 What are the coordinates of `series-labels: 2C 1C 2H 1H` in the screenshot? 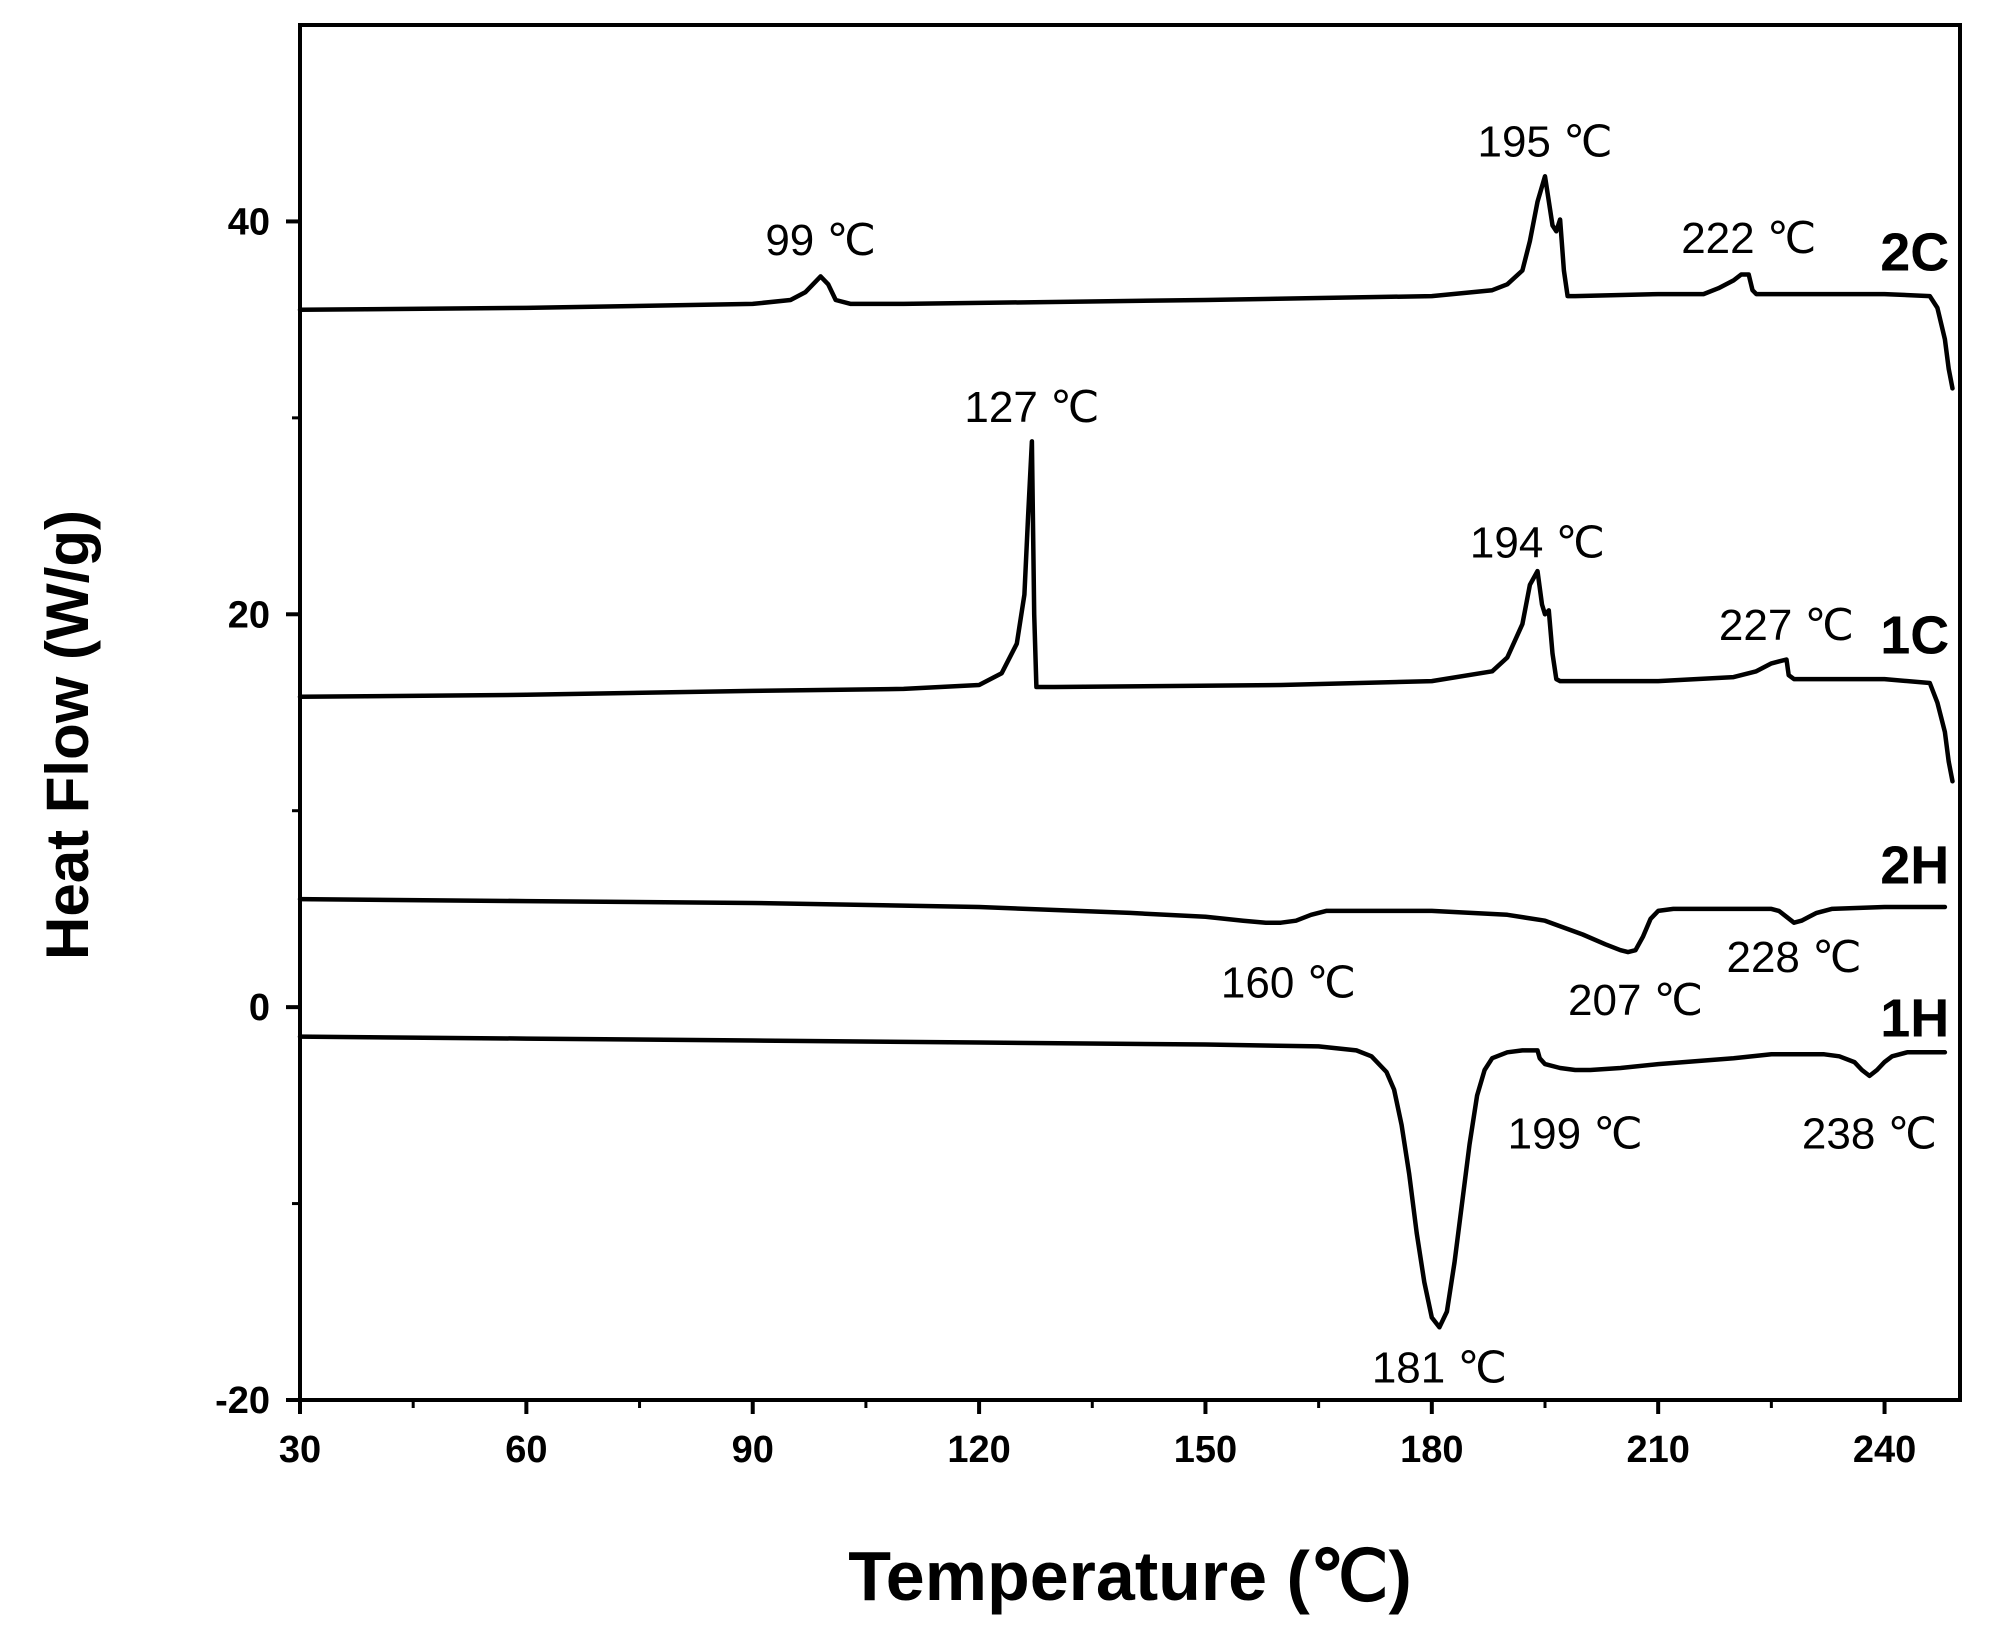 It's located at (1914, 636).